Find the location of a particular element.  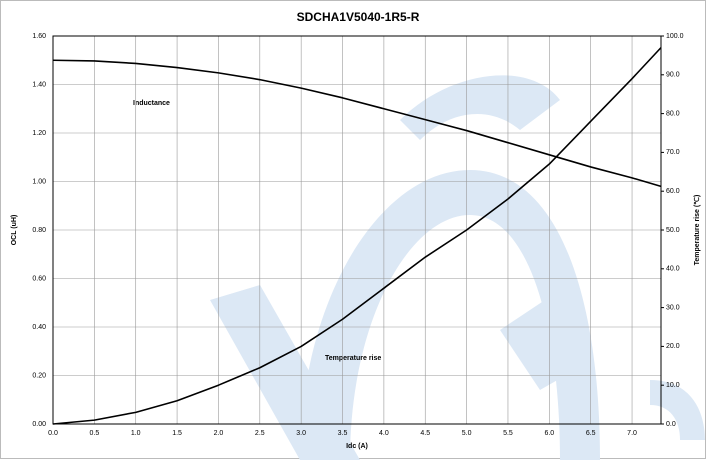

y2-tick-label: 20.0 is located at coordinates (673, 346).